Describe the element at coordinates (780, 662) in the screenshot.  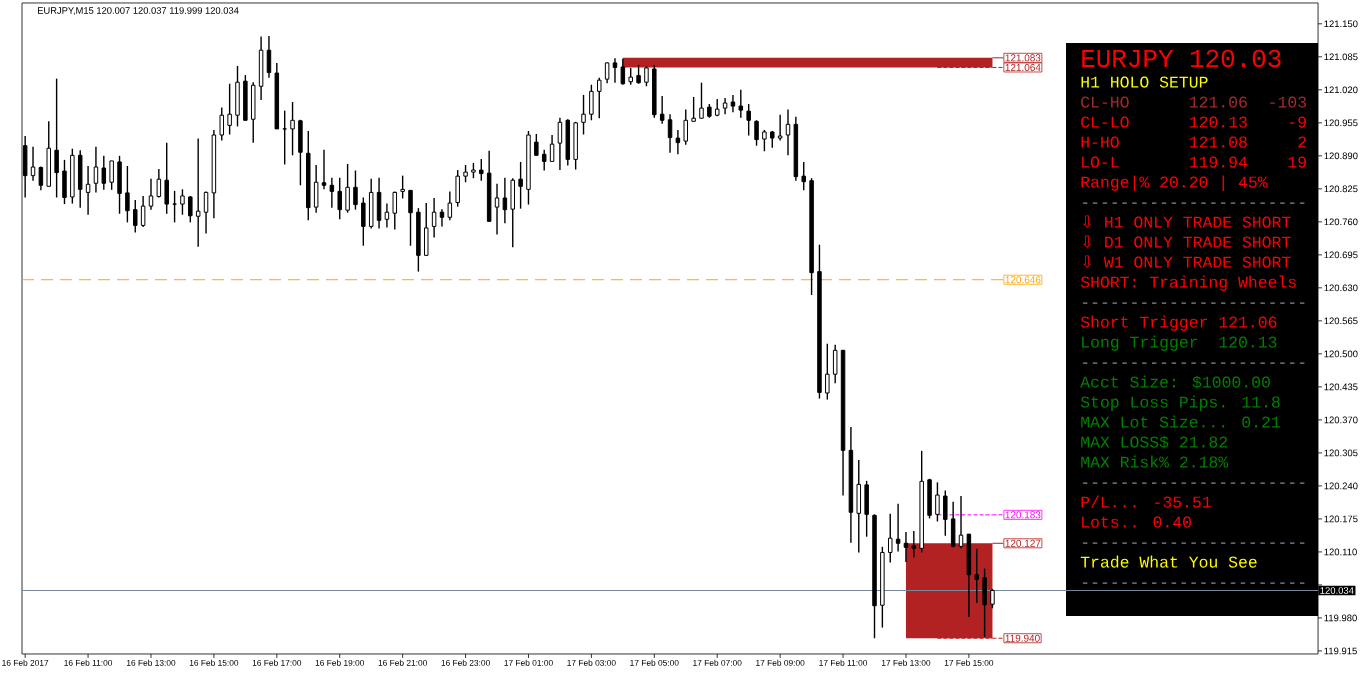
I see `x-tick-label: 17 Feb 09:00` at that location.